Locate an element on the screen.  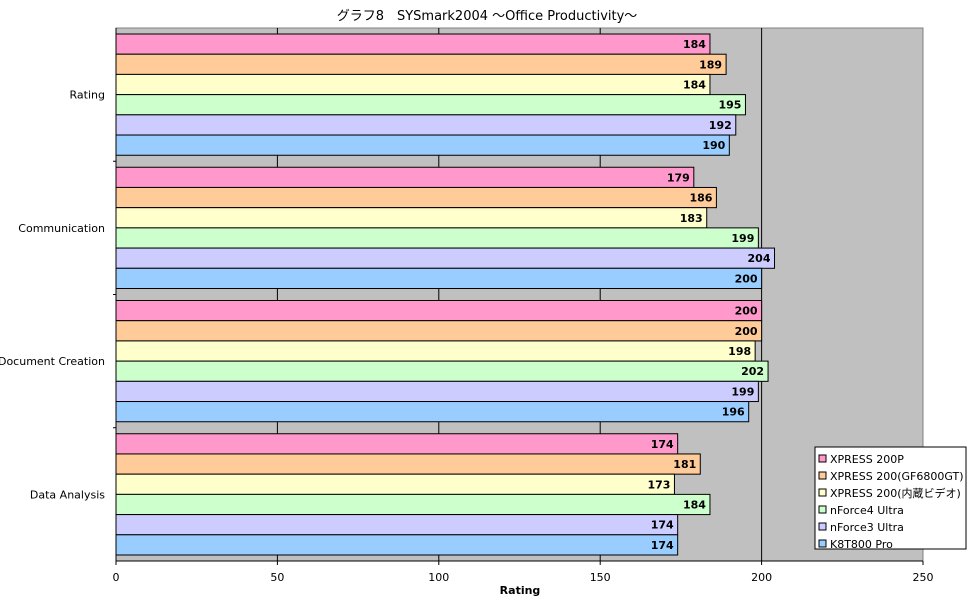
legend-box is located at coordinates (890, 498).